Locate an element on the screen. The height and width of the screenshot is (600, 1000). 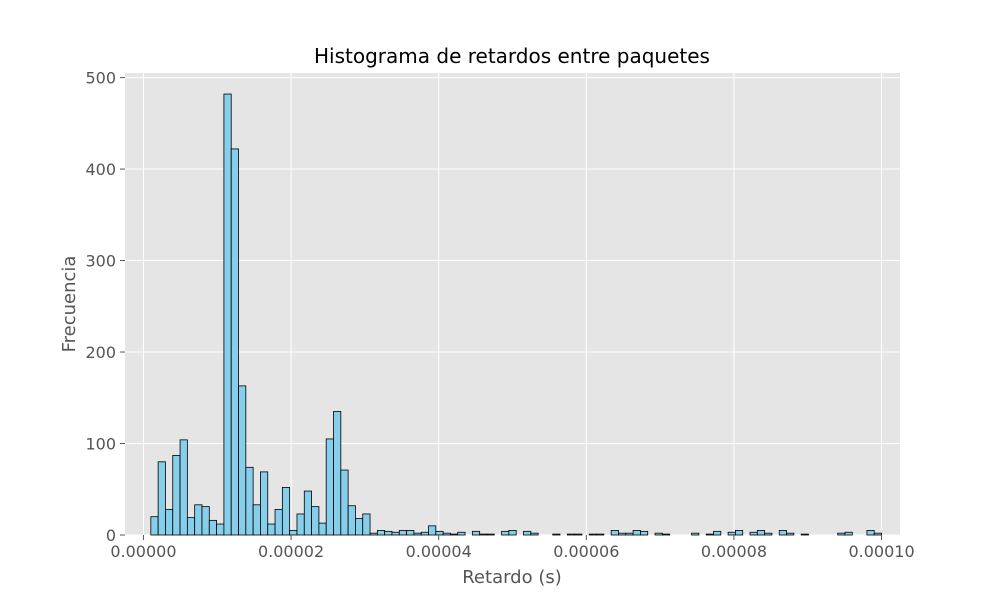
x-tick-label: 0.00006 is located at coordinates (586, 551).